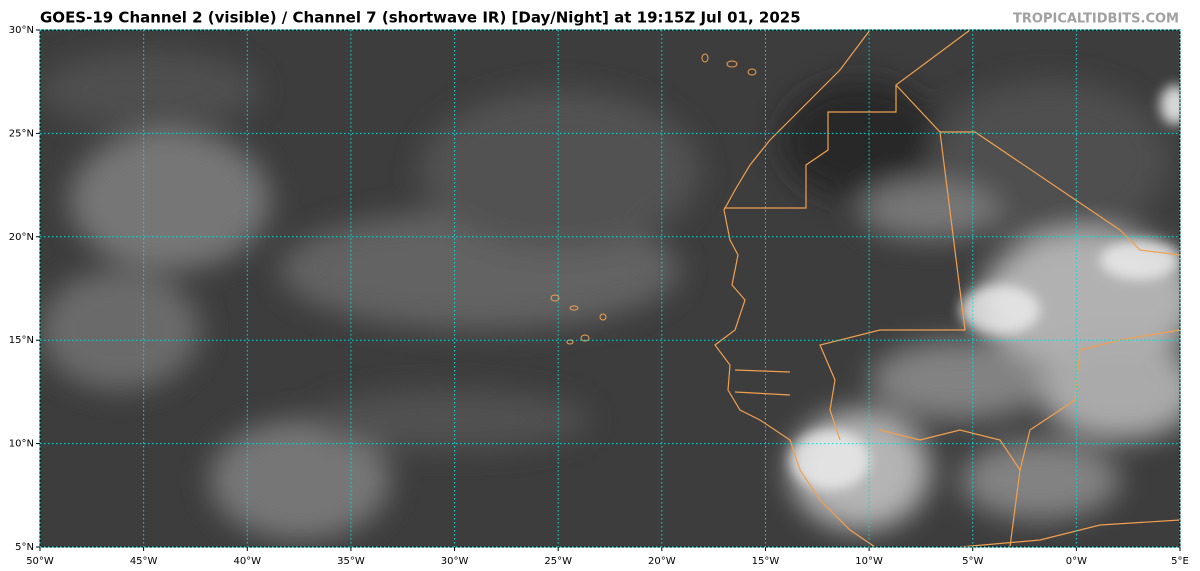 This screenshot has width=1200, height=571. I want to click on lat-tick-label: 20°N, so click(21, 237).